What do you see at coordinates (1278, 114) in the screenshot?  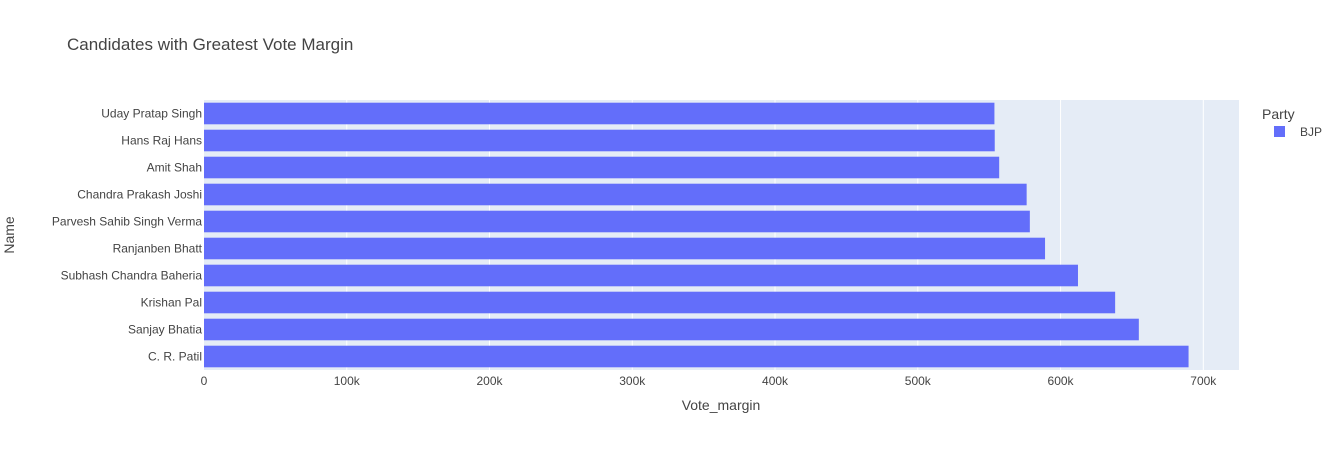 I see `legend-title: Party` at bounding box center [1278, 114].